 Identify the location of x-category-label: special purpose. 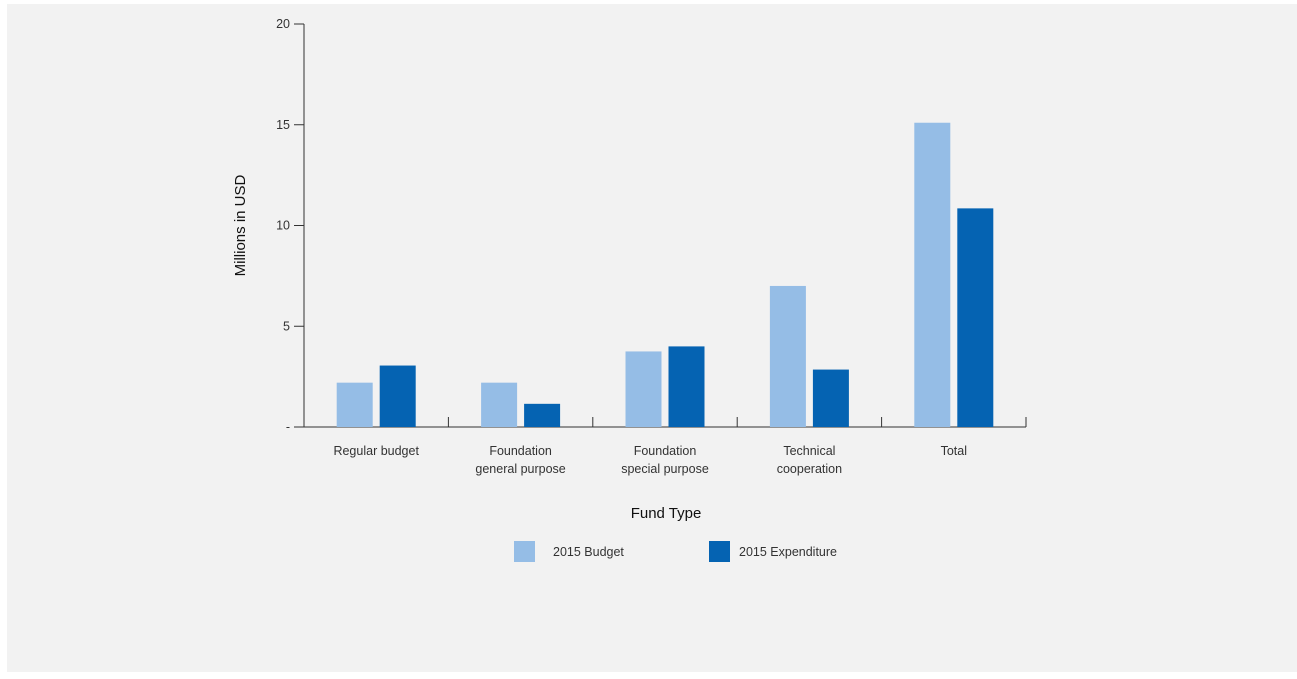
(665, 469).